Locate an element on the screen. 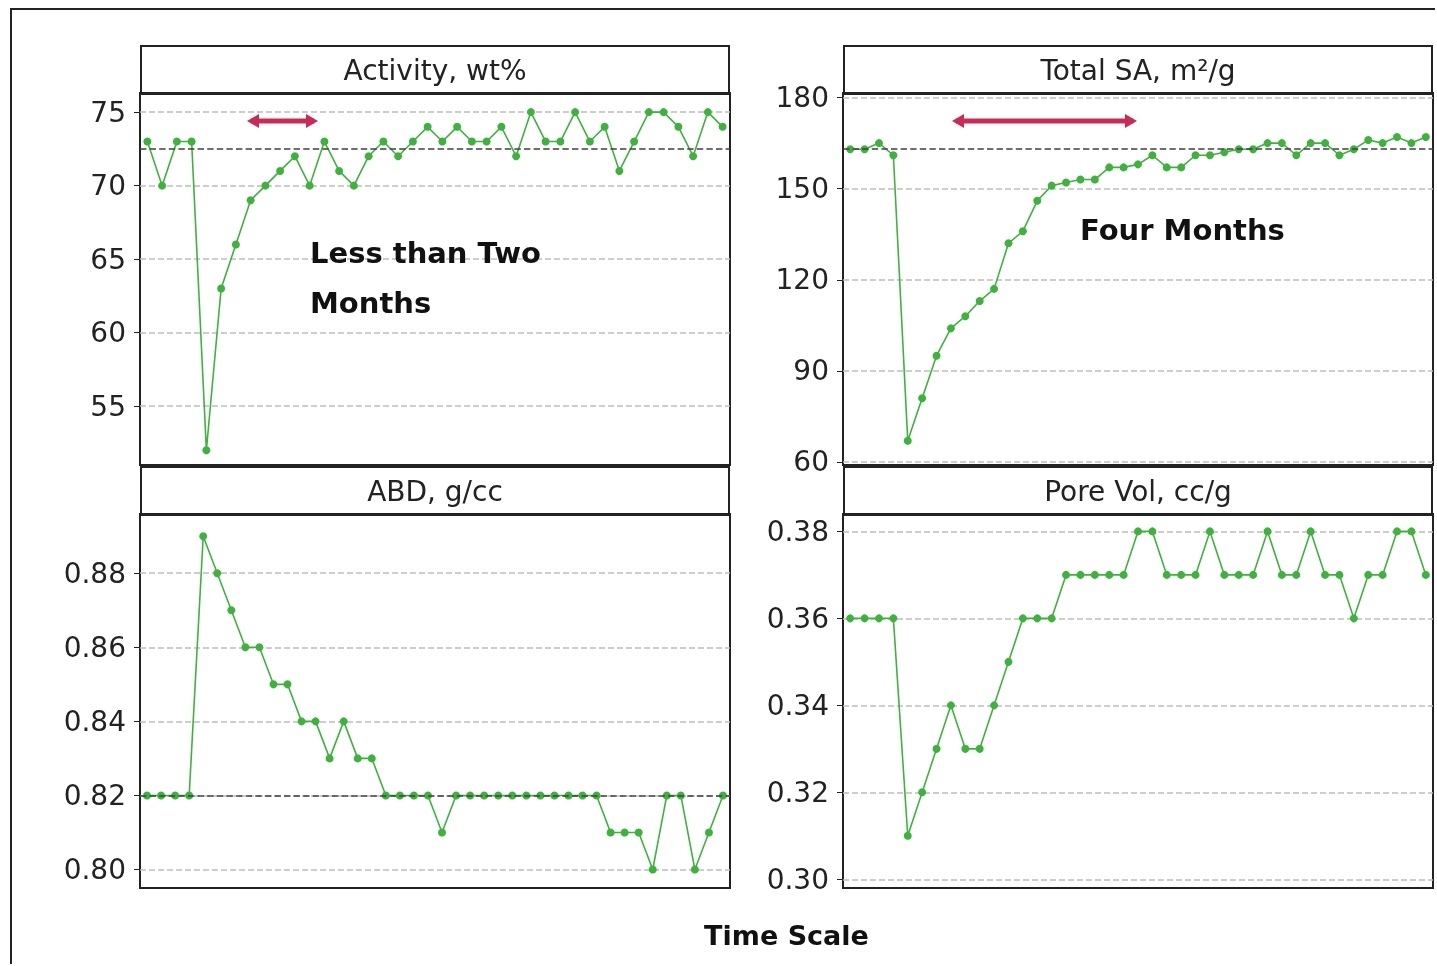 Image resolution: width=1437 pixels, height=966 pixels. y-tick-label: 55 is located at coordinates (108, 406).